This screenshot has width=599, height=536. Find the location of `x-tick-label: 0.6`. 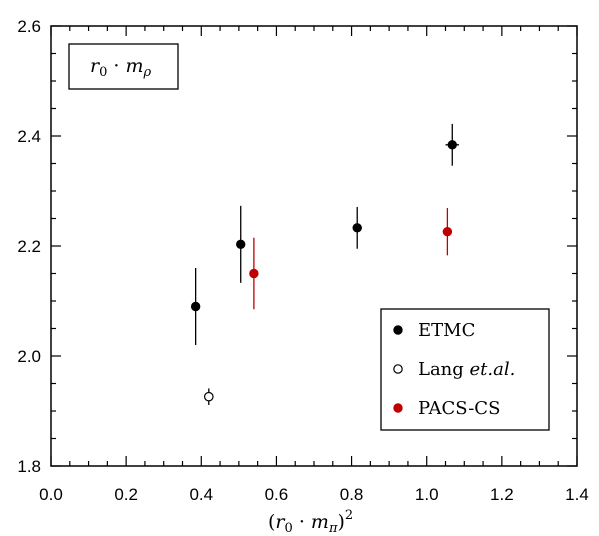

x-tick-label: 0.6 is located at coordinates (277, 494).